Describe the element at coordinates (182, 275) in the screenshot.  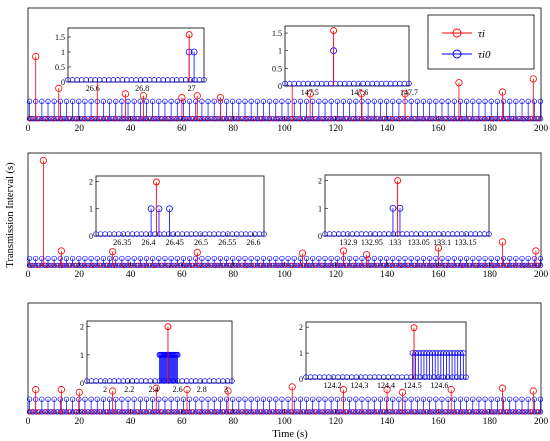
I see `x-tick-label: 60` at that location.